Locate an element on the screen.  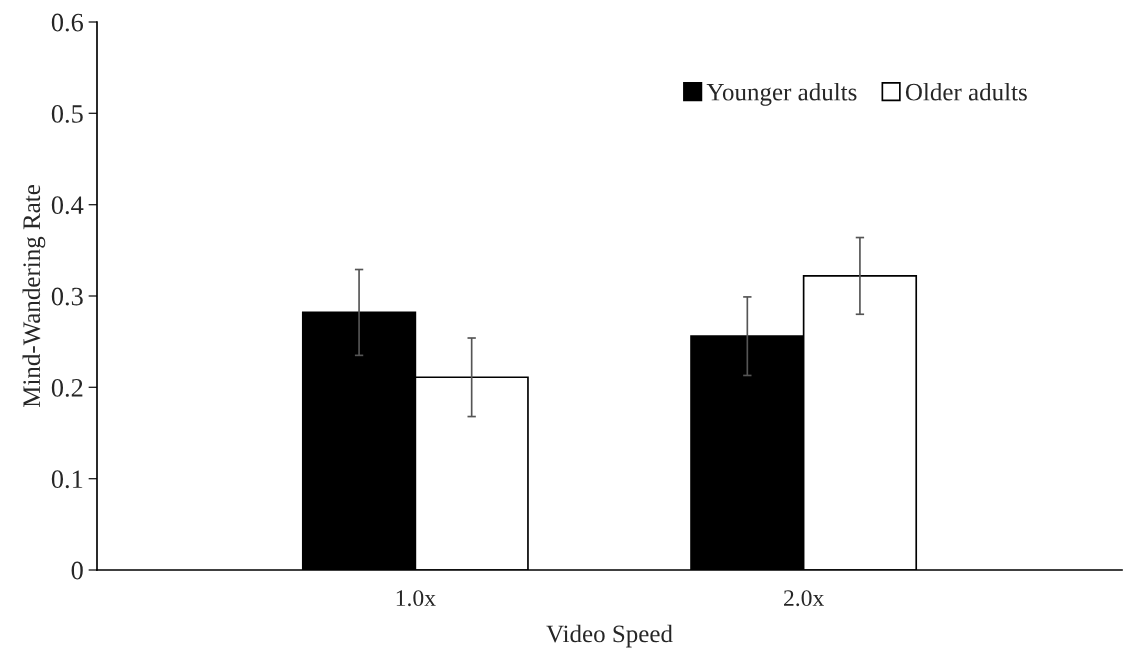
y-tick-label: 0.4 is located at coordinates (67, 205).